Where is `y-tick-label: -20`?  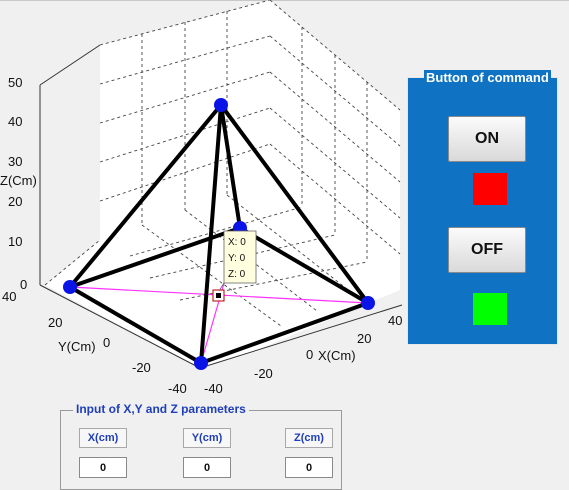
y-tick-label: -20 is located at coordinates (141, 367).